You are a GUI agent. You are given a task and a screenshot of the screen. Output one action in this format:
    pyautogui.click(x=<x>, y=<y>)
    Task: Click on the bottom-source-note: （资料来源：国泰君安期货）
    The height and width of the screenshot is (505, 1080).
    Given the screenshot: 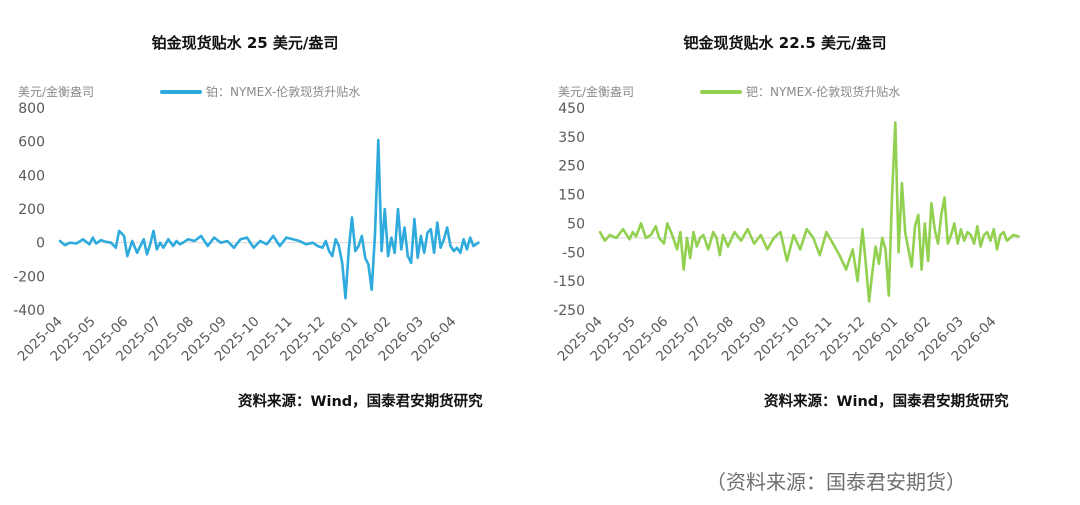 What is the action you would take?
    pyautogui.click(x=836, y=482)
    